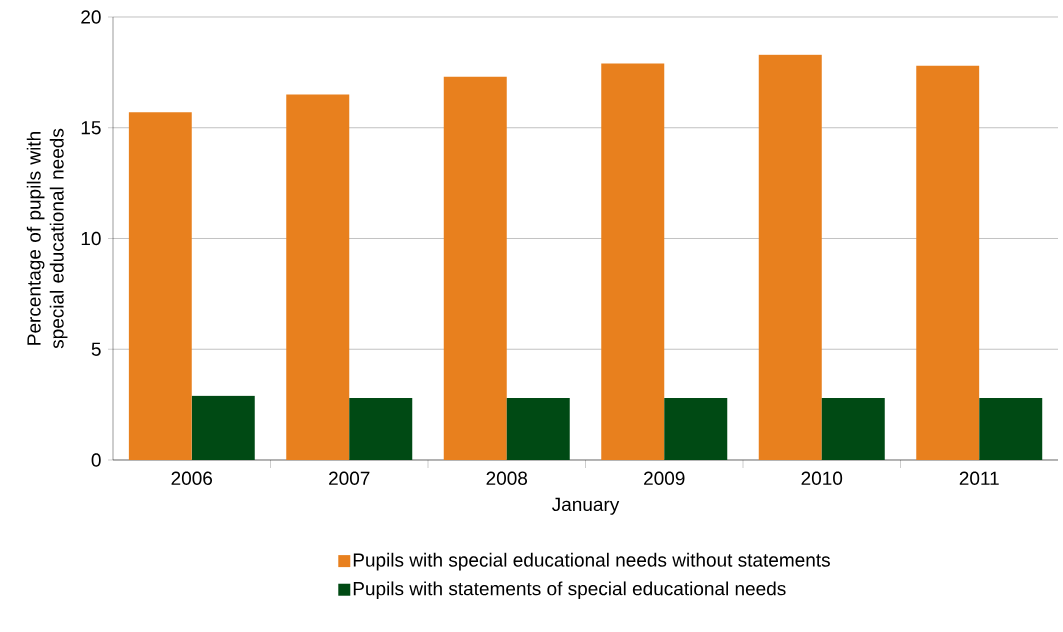 This screenshot has width=1063, height=632. What do you see at coordinates (192, 478) in the screenshot?
I see `x-tick-label: 2006` at bounding box center [192, 478].